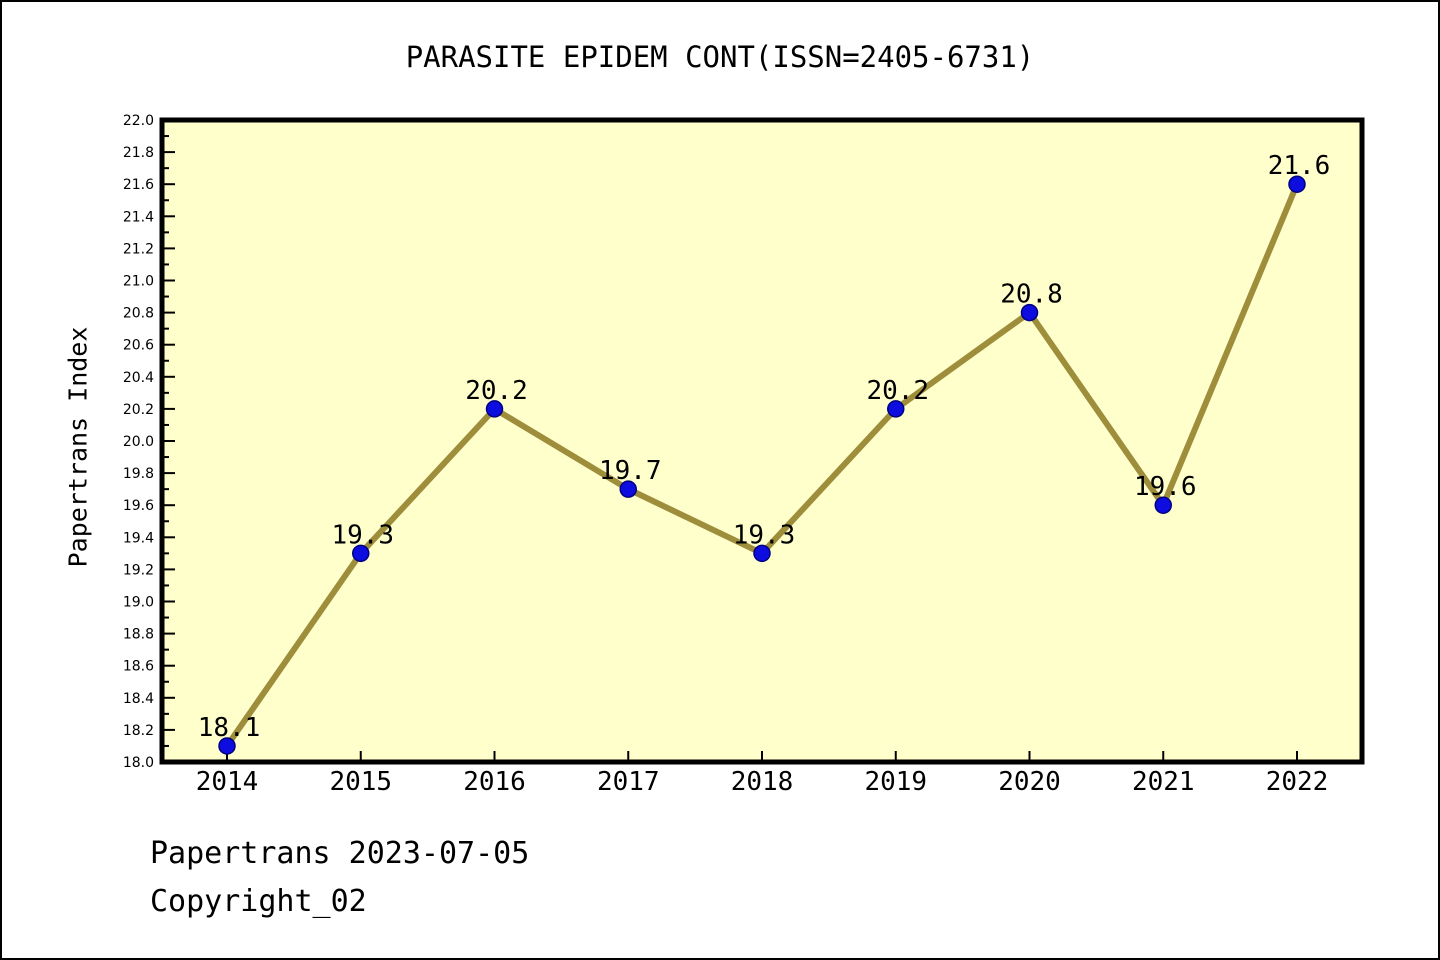 The height and width of the screenshot is (960, 1440). I want to click on data-point-label: 21.6, so click(1299, 166).